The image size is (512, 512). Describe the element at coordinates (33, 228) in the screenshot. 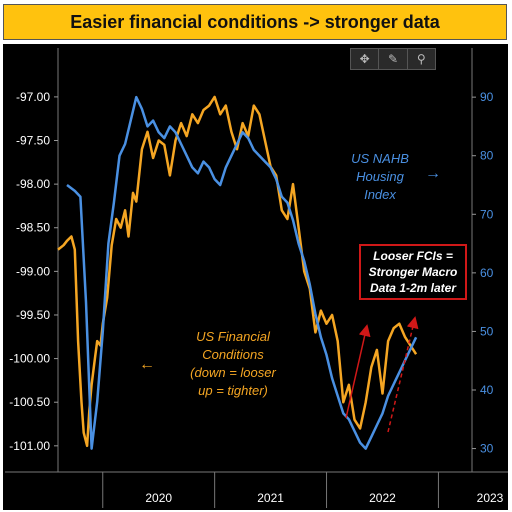

I see `left-tick-label: -98.50` at that location.